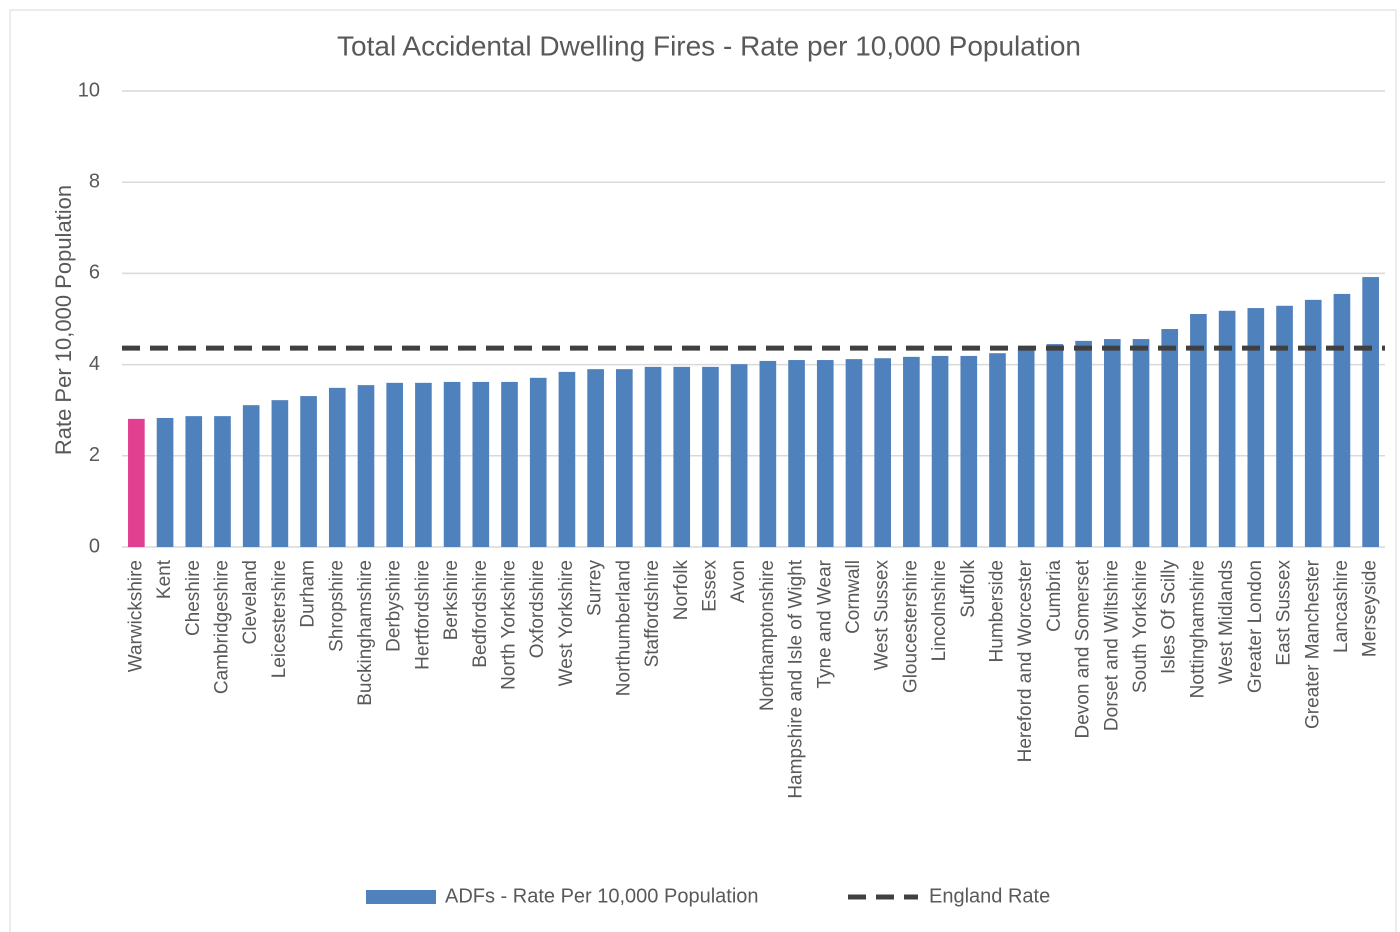 The height and width of the screenshot is (932, 1400). Describe the element at coordinates (1111, 645) in the screenshot. I see `x-tick-label: Dorset and Wiltshire` at that location.